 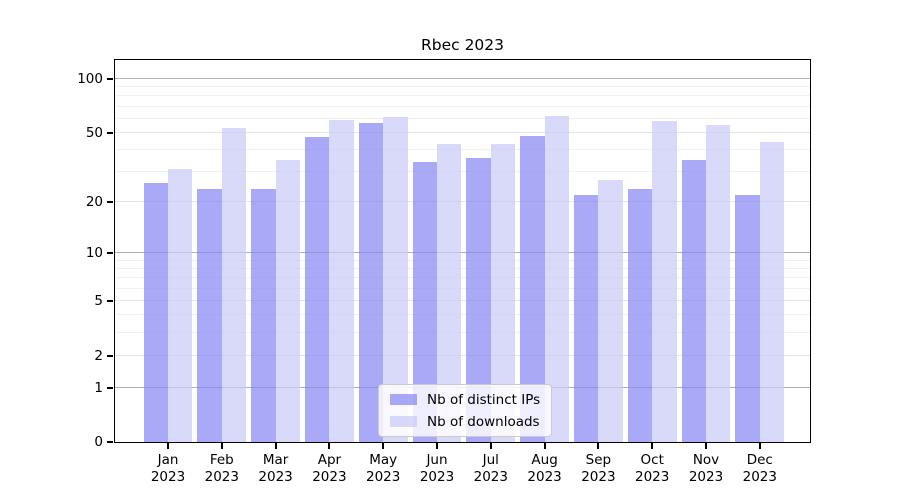 I want to click on bar-nb-of-distinct-ips-oct, so click(x=640, y=315).